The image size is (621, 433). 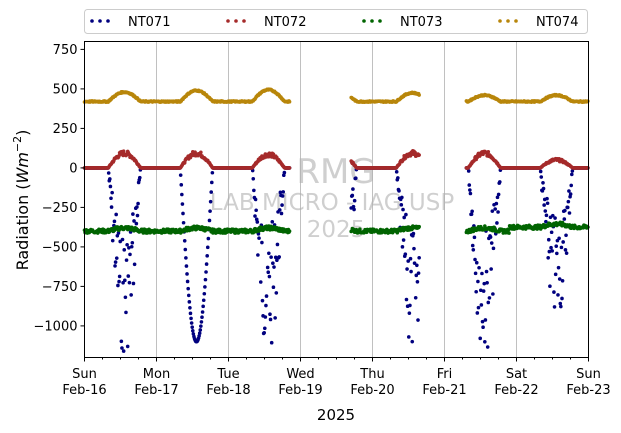 What do you see at coordinates (227, 374) in the screenshot?
I see `x-tick-label-day: Tue` at bounding box center [227, 374].